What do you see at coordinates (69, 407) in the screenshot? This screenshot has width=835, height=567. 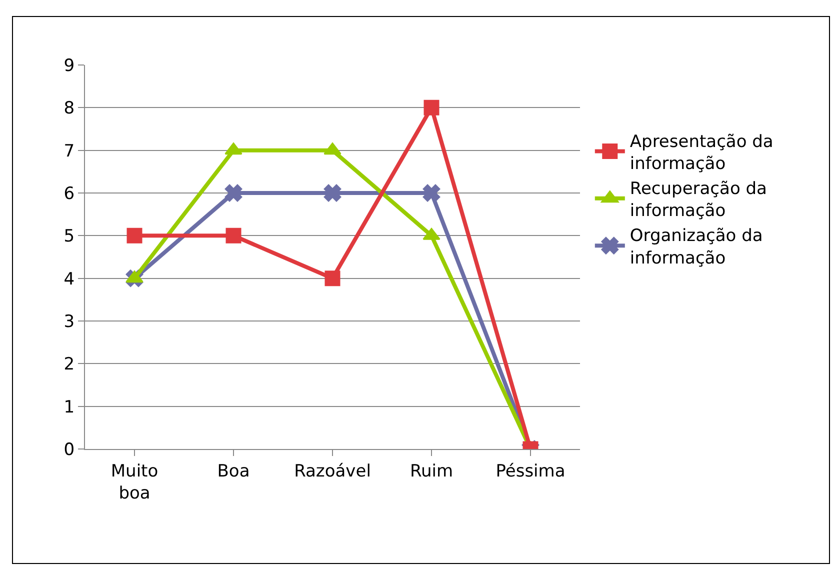 I see `y-tick-label: 1` at bounding box center [69, 407].